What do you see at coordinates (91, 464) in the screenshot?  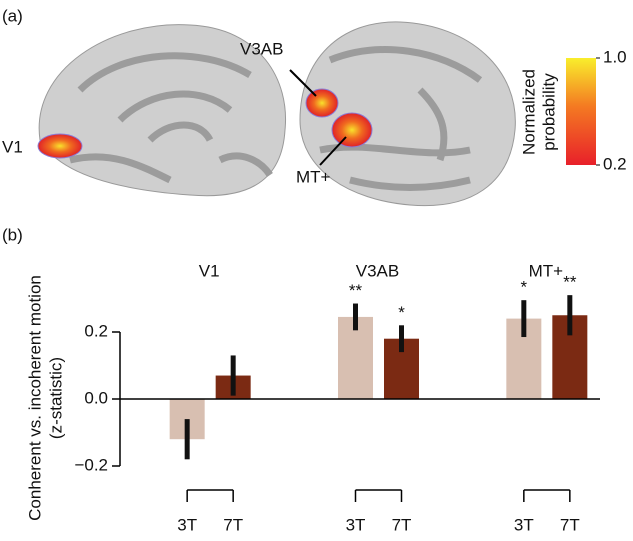 I see `y-tick-label: −0.2` at bounding box center [91, 464].